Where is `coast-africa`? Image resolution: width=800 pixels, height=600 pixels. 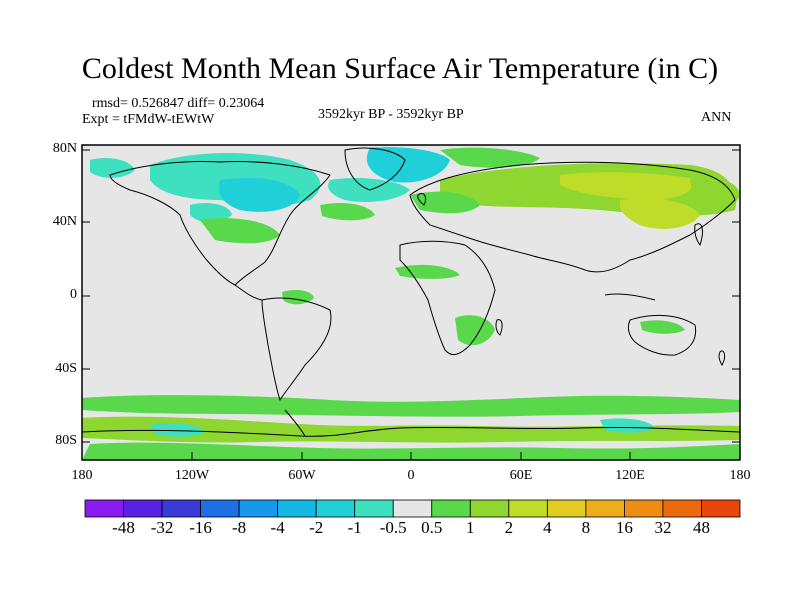 coast-africa is located at coordinates (447, 298).